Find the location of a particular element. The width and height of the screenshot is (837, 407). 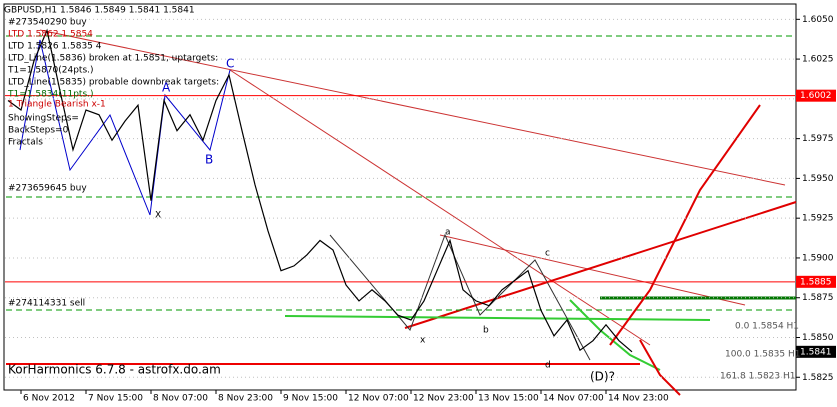

y-tick-label: 1.6050 is located at coordinates (818, 20).